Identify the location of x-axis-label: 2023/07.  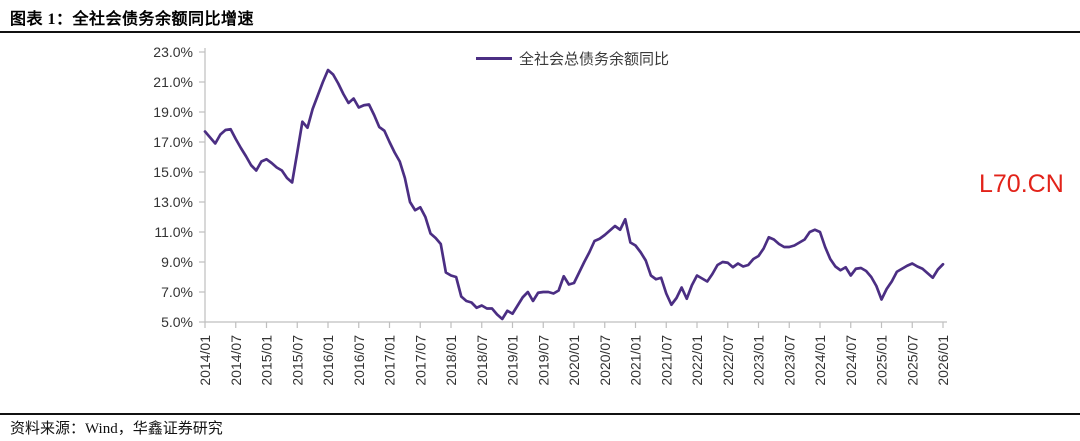
(789, 360).